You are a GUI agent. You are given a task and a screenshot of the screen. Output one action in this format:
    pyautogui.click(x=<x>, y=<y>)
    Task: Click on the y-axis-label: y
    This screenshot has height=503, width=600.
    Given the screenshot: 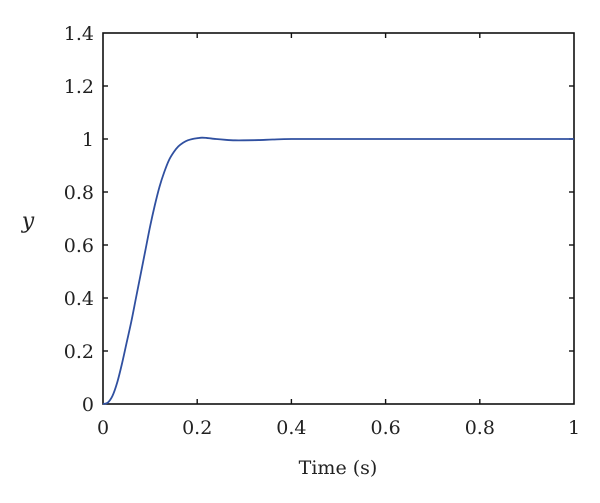 What is the action you would take?
    pyautogui.click(x=28, y=221)
    